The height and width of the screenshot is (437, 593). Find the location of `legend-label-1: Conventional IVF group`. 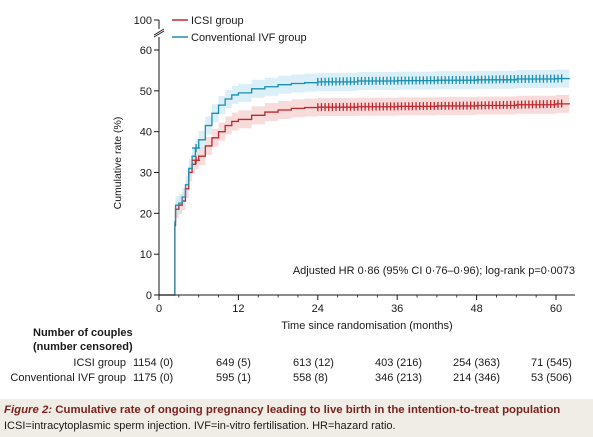

legend-label-1: Conventional IVF group is located at coordinates (249, 38).